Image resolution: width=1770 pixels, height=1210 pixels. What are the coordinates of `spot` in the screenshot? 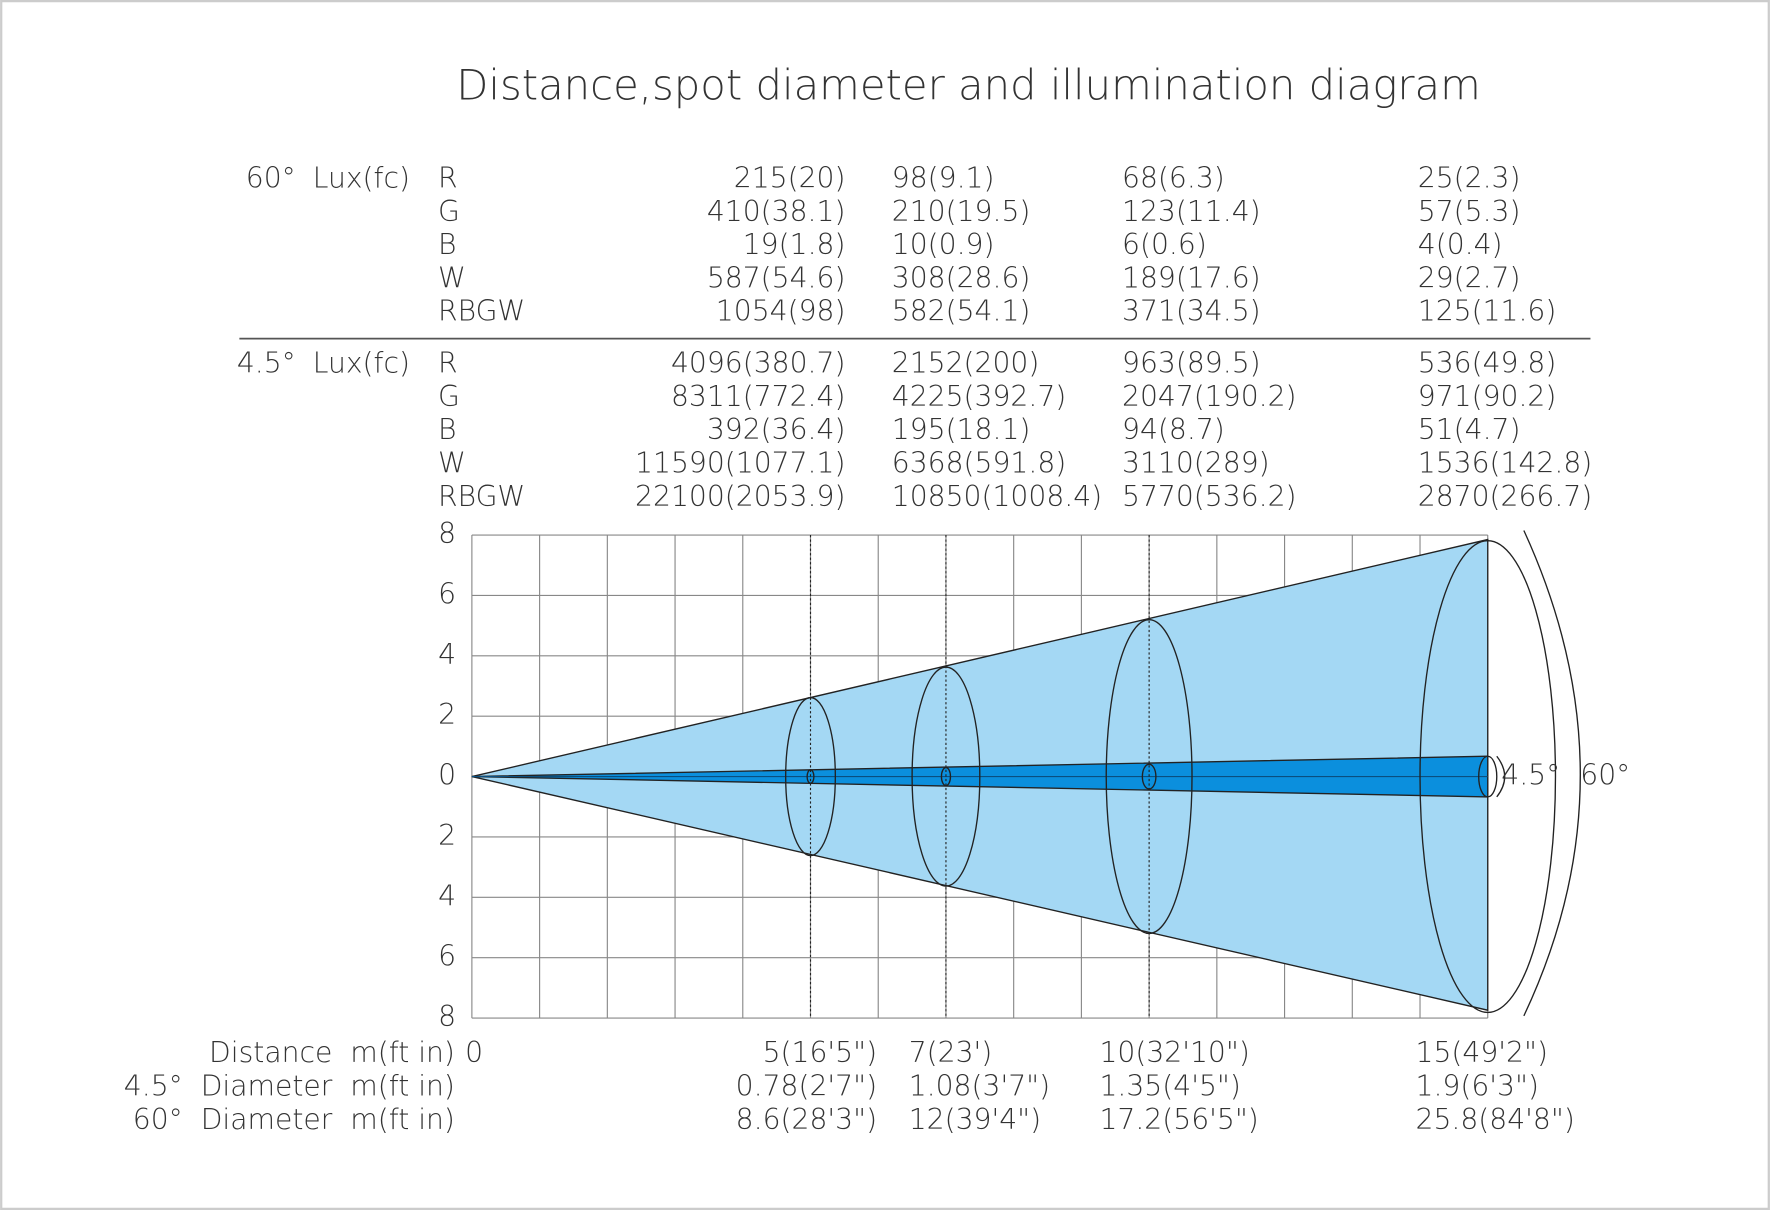 It's located at (1488, 776).